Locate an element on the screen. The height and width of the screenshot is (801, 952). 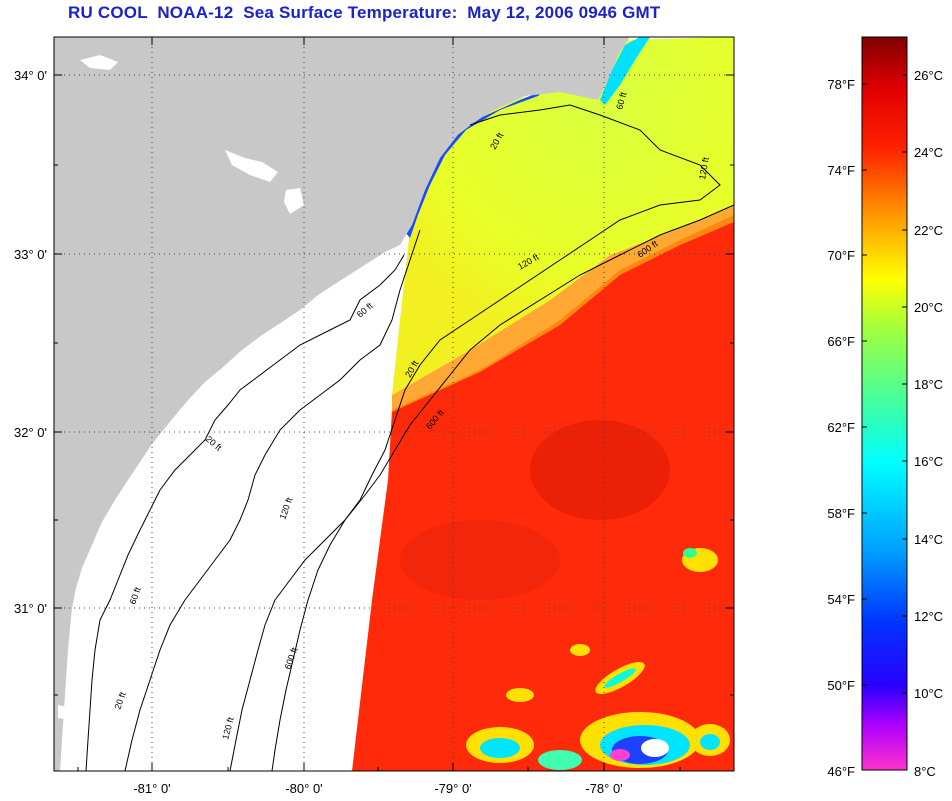
contour-label: 120 ft is located at coordinates (704, 168).